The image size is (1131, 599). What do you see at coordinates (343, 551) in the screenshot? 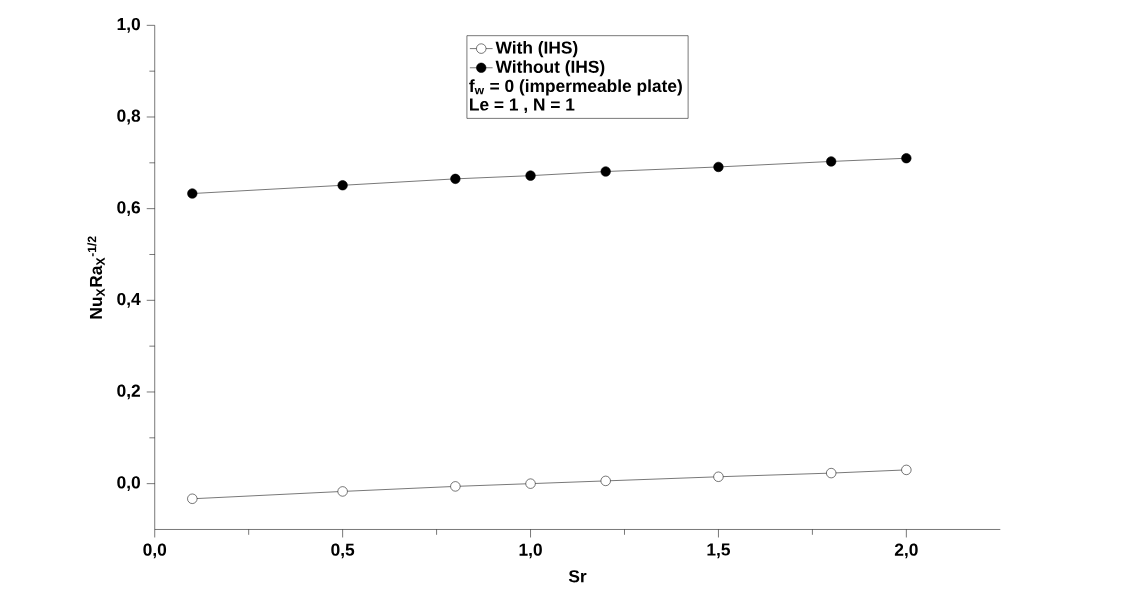
I see `x-tick-label: 0,5` at bounding box center [343, 551].